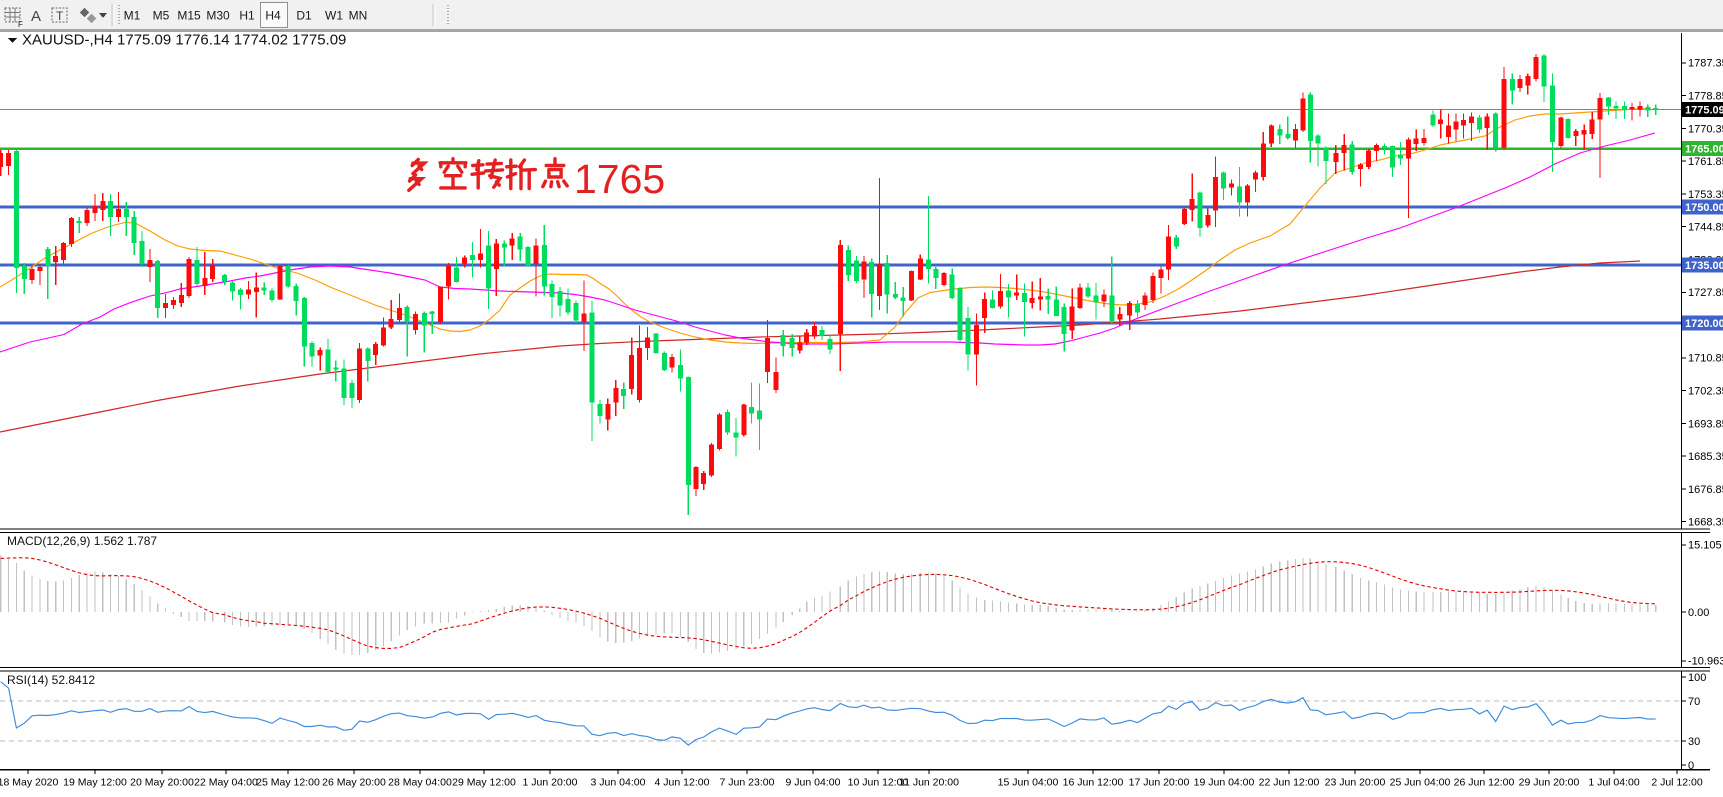  Describe the element at coordinates (1355, 783) in the screenshot. I see `svg-text: 23 Jun 20:00` at that location.